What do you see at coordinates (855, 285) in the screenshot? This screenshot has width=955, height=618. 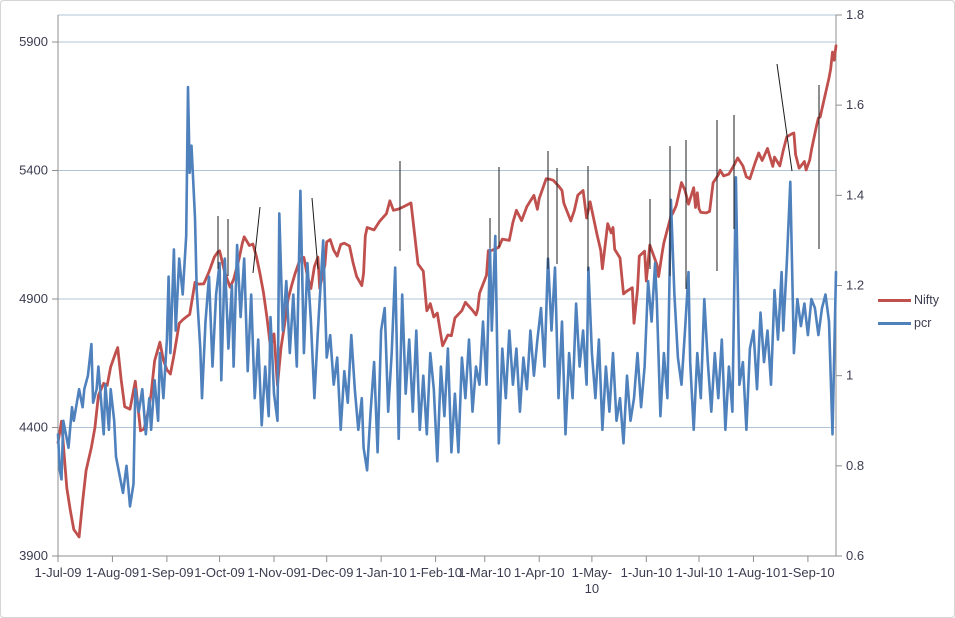 I see `right-axis-tick-label: 1.2` at bounding box center [855, 285].